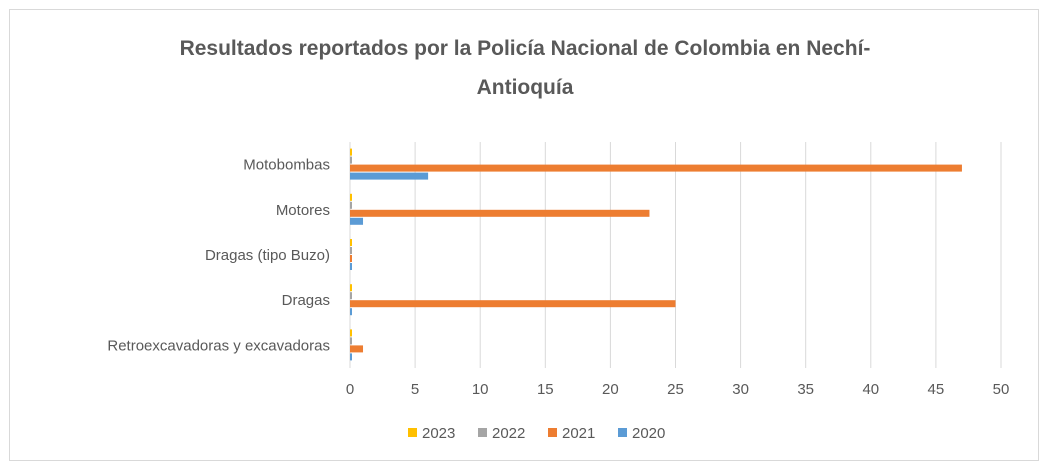  What do you see at coordinates (1001, 389) in the screenshot?
I see `x-tick-label: 50` at bounding box center [1001, 389].